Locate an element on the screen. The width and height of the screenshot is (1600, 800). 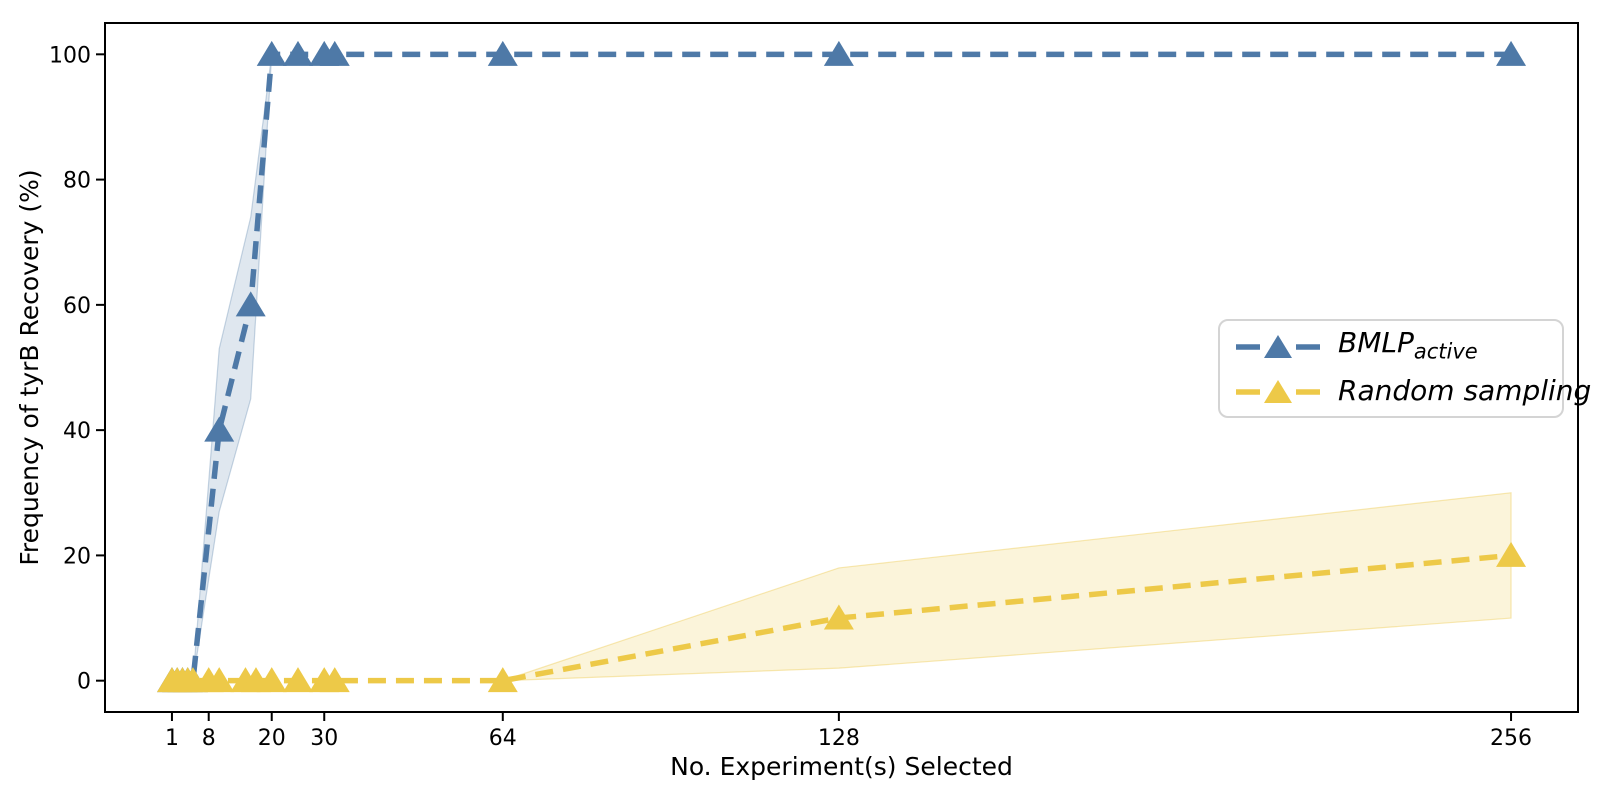
legend-item-bmlp-active: BMLPactive is located at coordinates (1391, 346).